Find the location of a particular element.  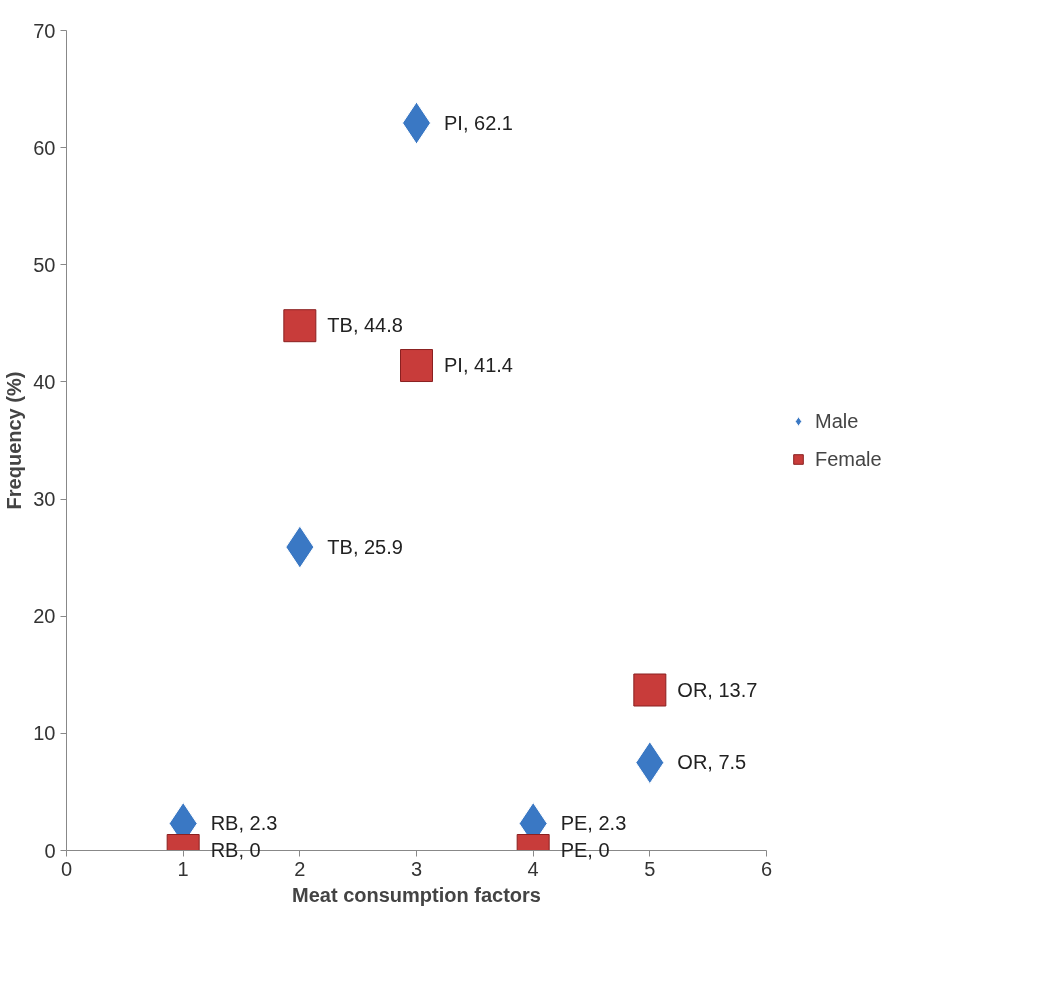

y-tick-label: 70 is located at coordinates (44, 30).